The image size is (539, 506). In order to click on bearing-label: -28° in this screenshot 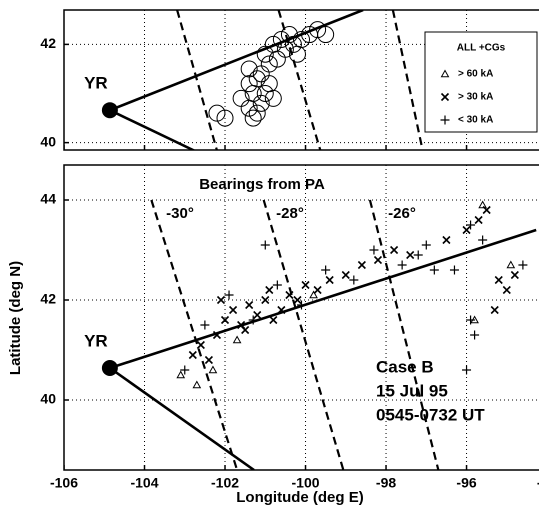, I will do `click(290, 213)`.